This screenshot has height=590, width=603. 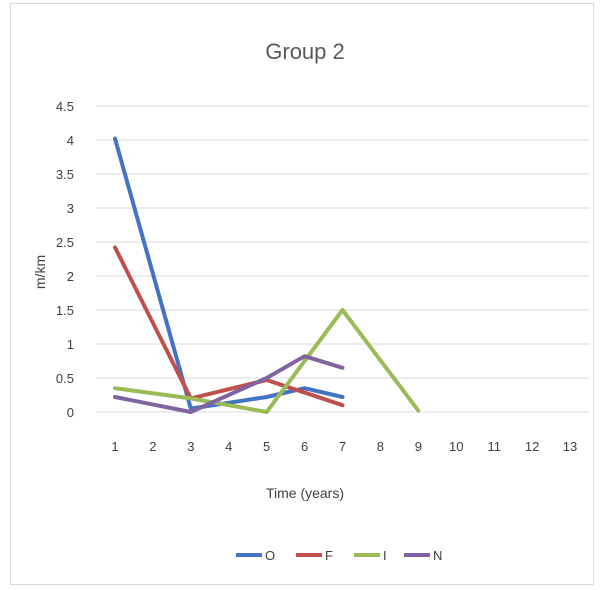 I want to click on x-tick-label: 3, so click(x=190, y=446).